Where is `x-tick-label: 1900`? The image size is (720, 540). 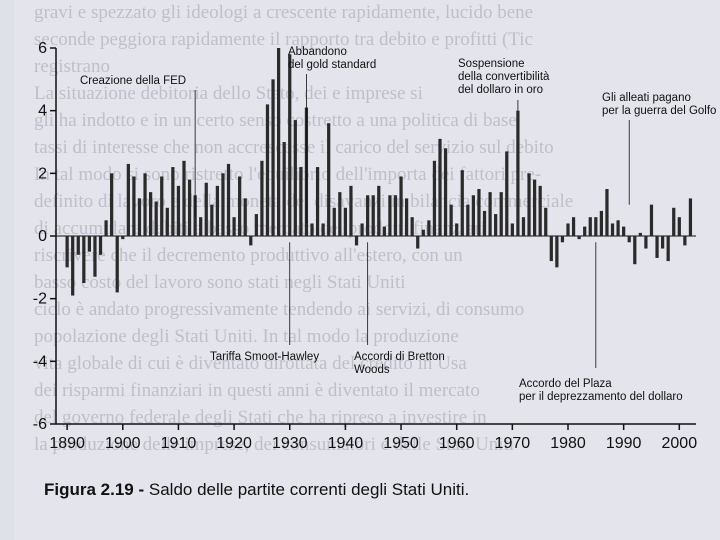 x-tick-label: 1900 is located at coordinates (123, 443).